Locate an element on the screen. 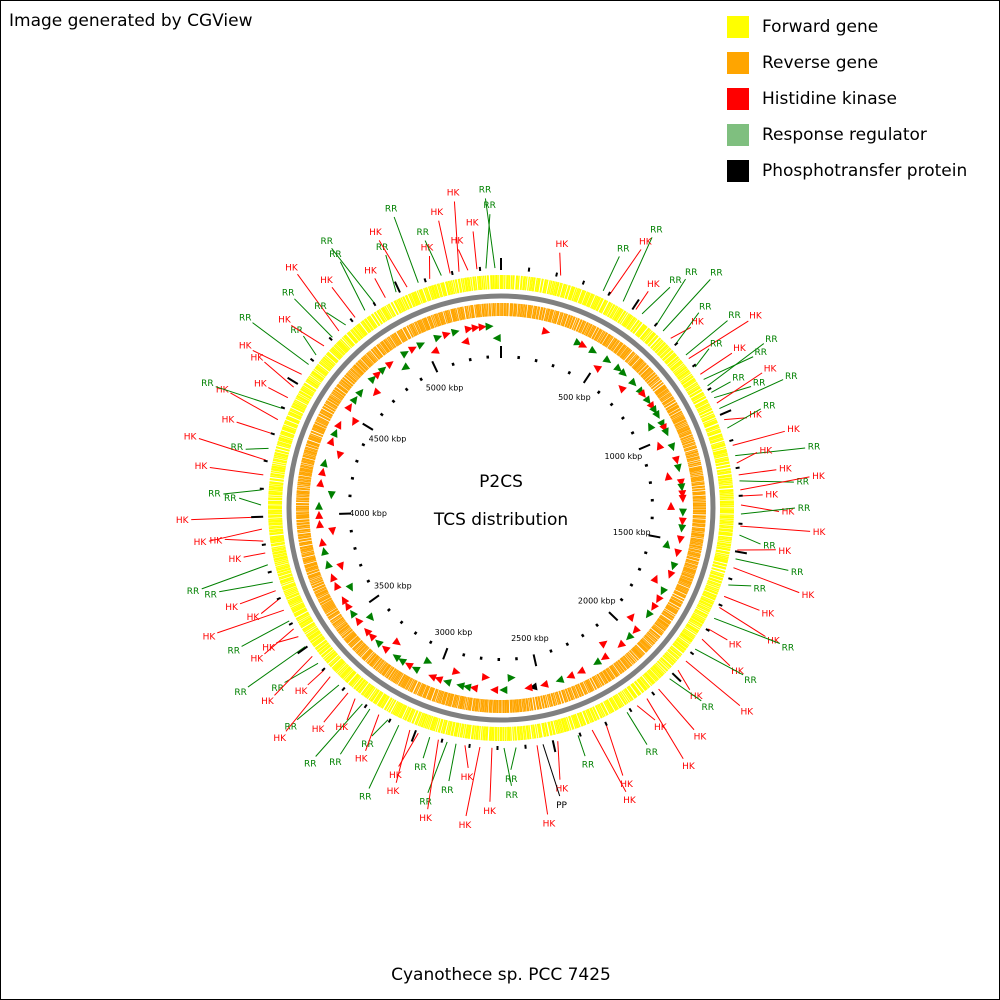  tcs-feature-rr is located at coordinates (397, 658).